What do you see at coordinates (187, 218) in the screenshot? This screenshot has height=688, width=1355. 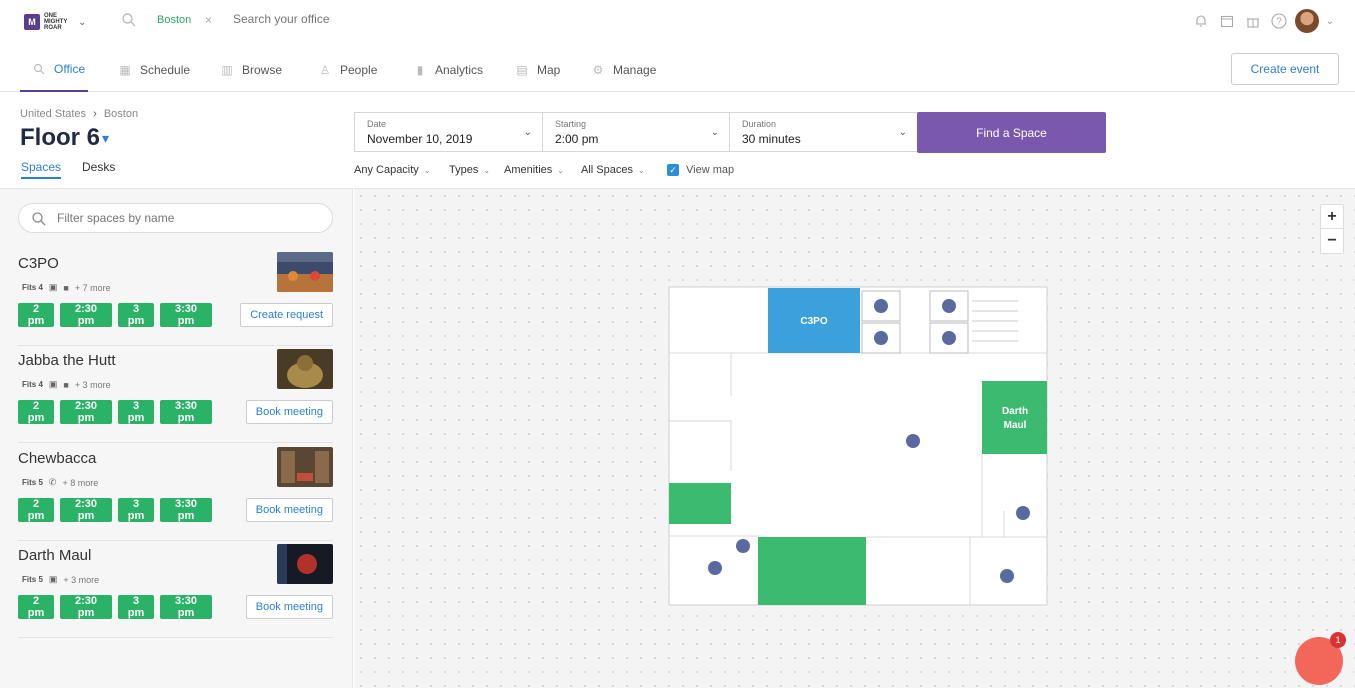 I see `space-filter-input` at bounding box center [187, 218].